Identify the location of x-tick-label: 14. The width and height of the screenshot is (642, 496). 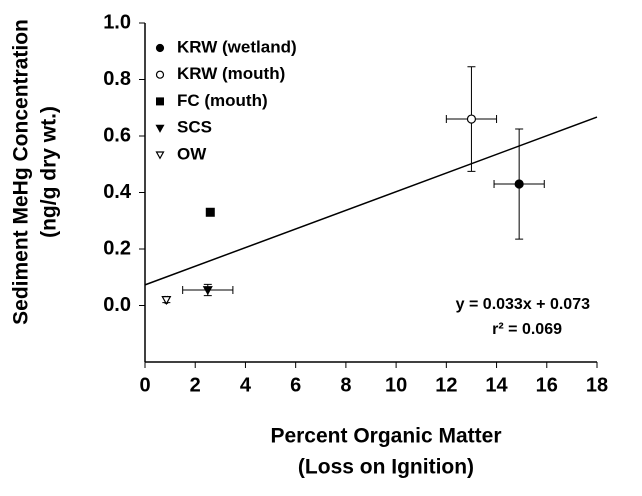
(496, 385).